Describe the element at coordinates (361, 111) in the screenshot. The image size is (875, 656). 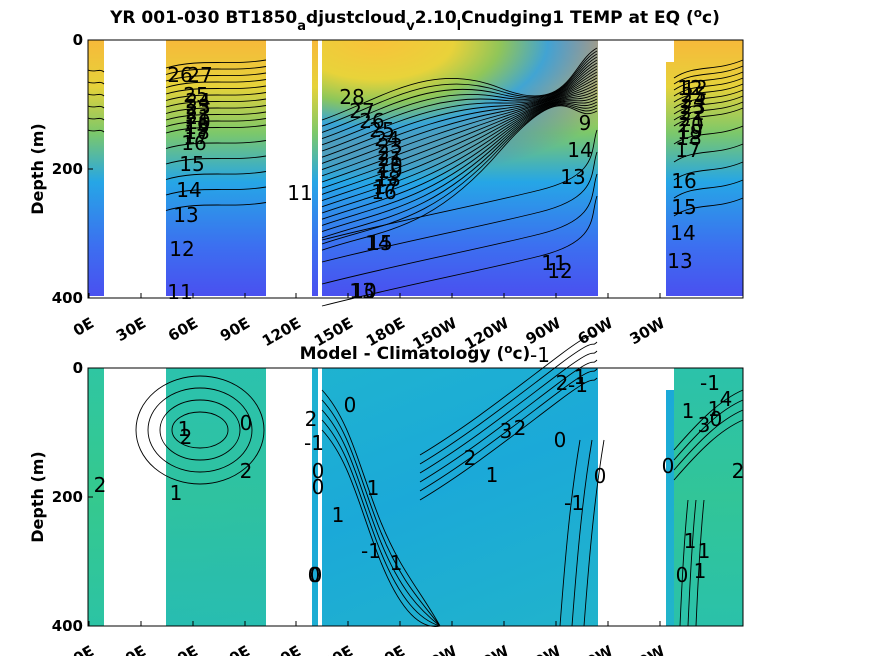
I see `contour-label: 27` at that location.